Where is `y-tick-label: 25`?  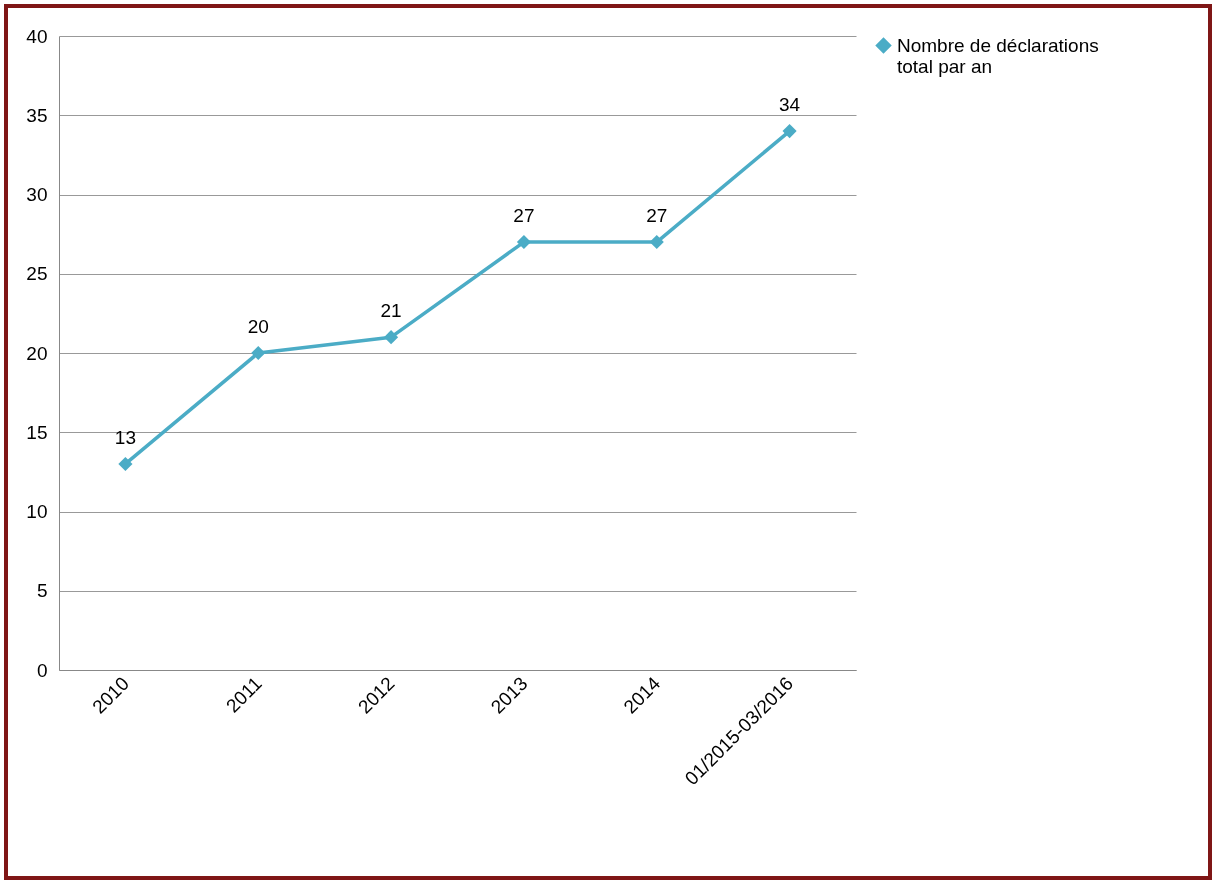
y-tick-label: 25 is located at coordinates (37, 274).